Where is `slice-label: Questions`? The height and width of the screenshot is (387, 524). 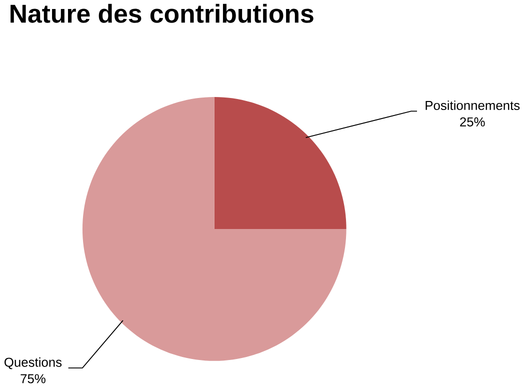 slice-label: Questions is located at coordinates (33, 363).